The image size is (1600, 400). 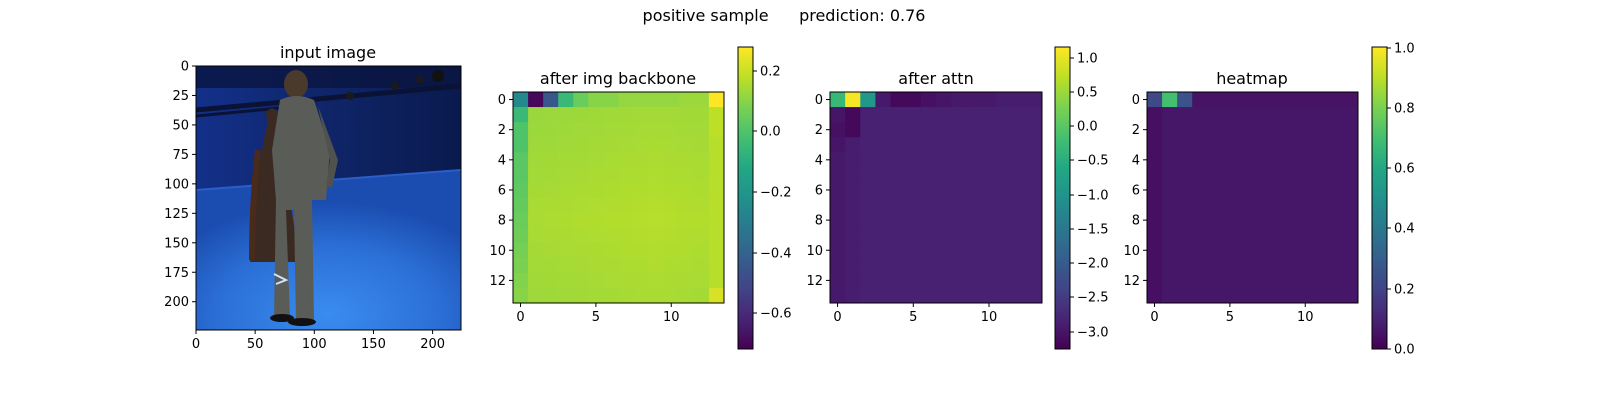 I want to click on x-tick-label: 5, so click(x=913, y=317).